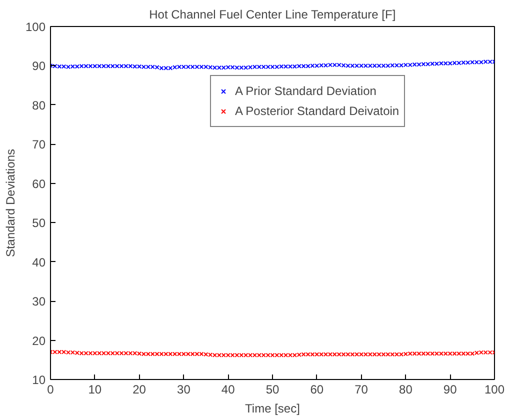  What do you see at coordinates (39, 66) in the screenshot?
I see `y-tick-label: 90` at bounding box center [39, 66].